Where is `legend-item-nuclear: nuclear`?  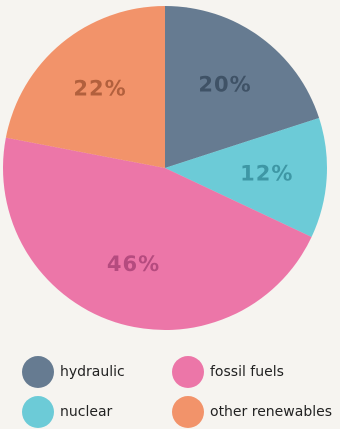
legend-item-nuclear: nuclear is located at coordinates (67, 412).